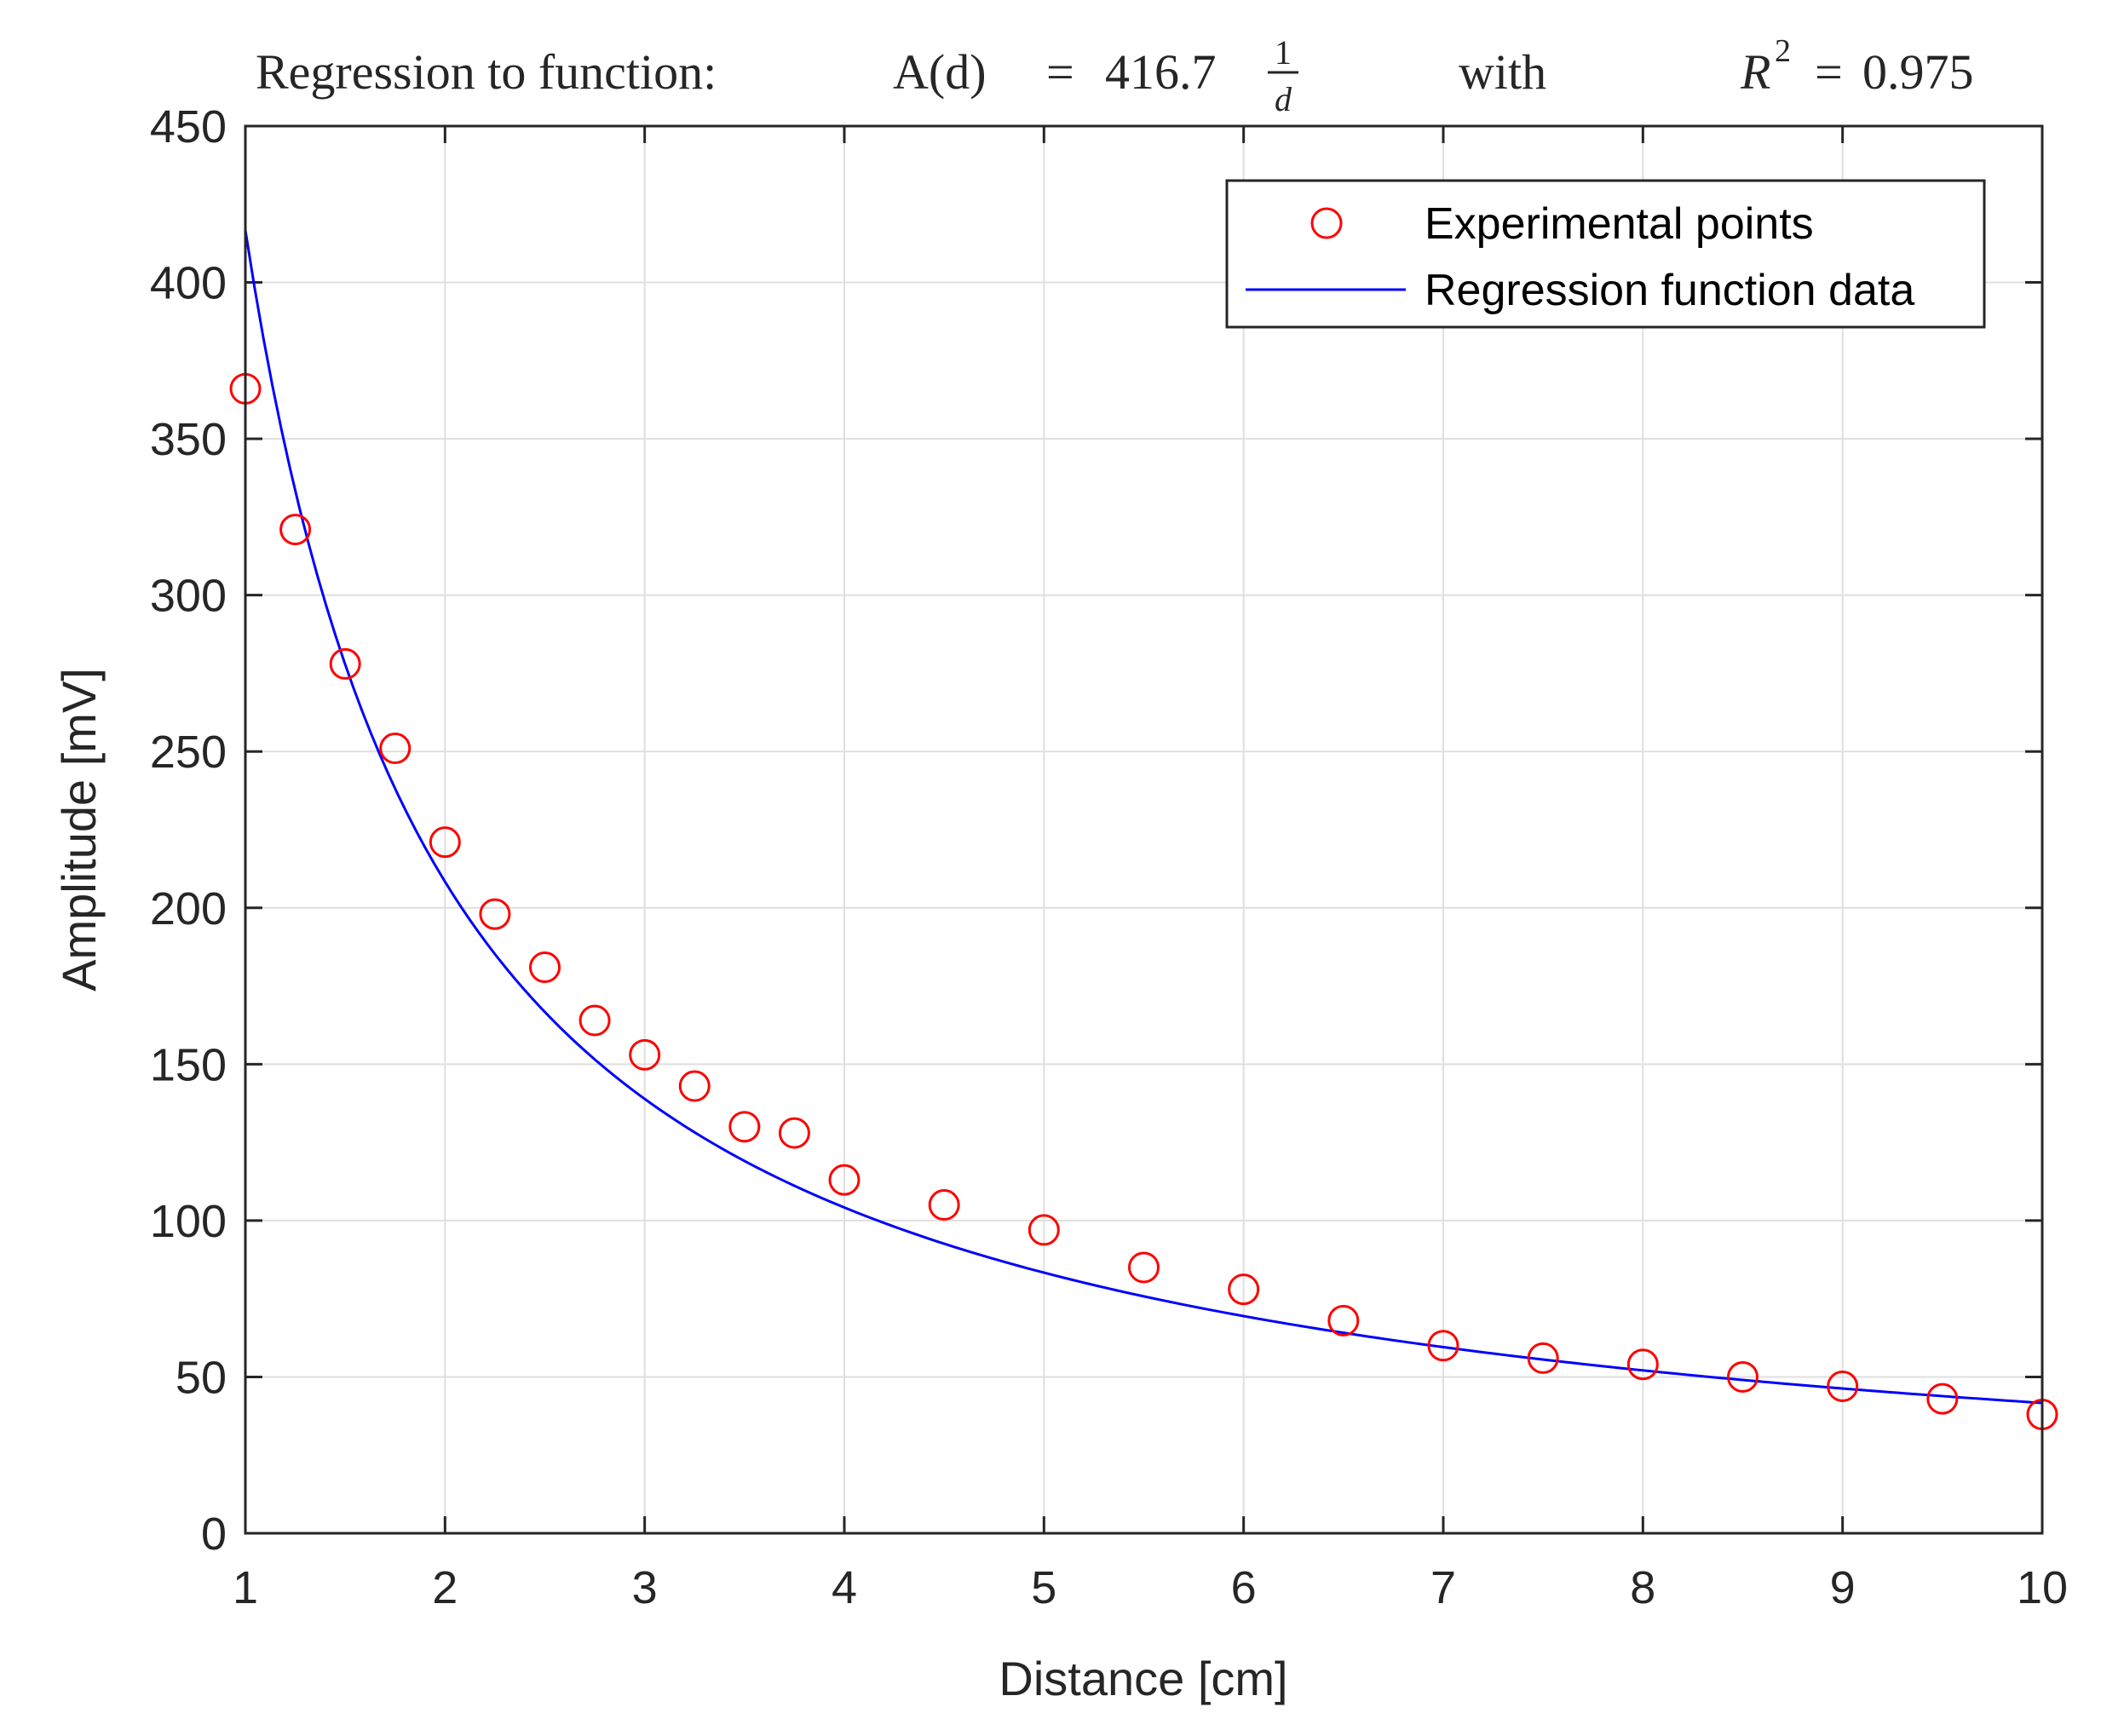 This screenshot has height=1736, width=2101. I want to click on title-coefficient: 416.7, so click(1161, 72).